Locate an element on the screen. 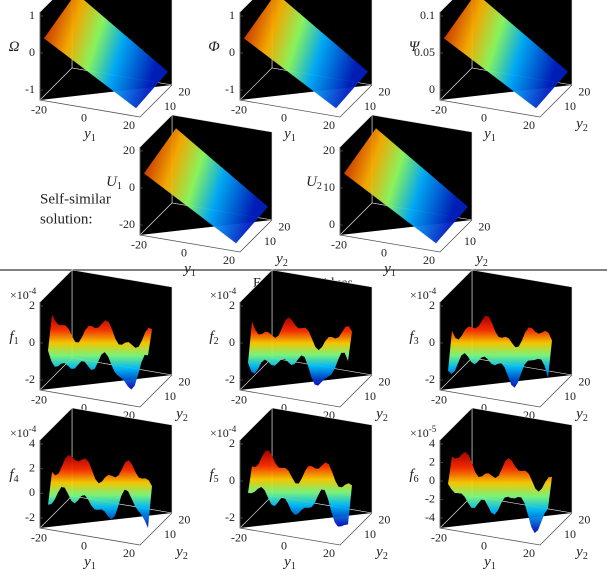 The image size is (607, 576). z-label: U1 is located at coordinates (114, 183).